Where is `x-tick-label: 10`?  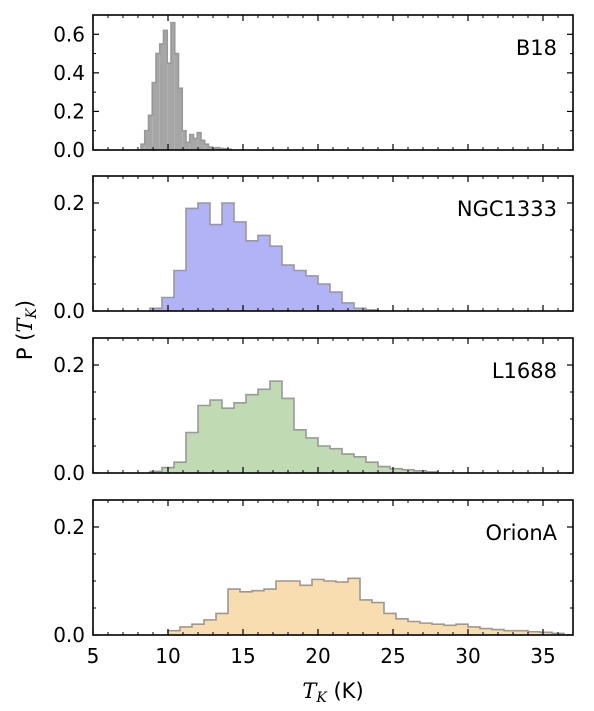 x-tick-label: 10 is located at coordinates (167, 656).